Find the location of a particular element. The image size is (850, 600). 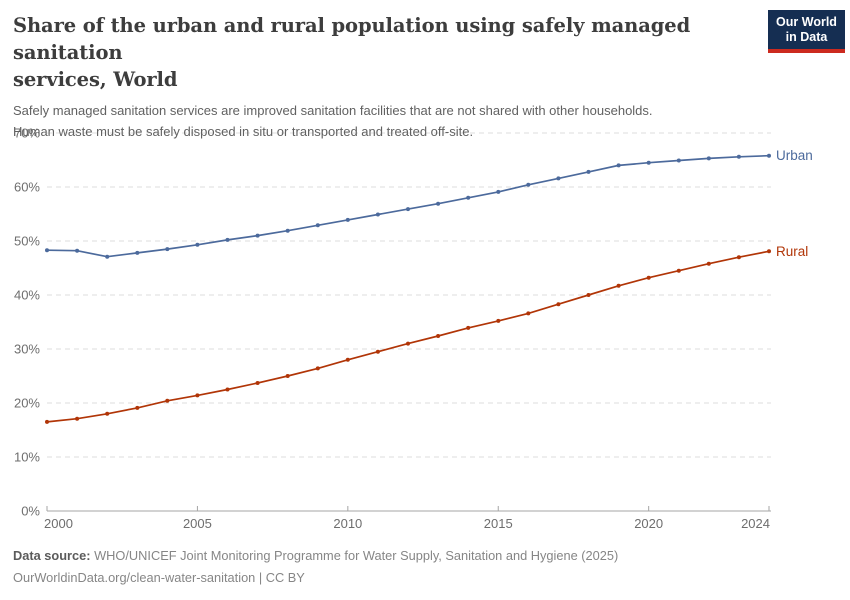

series-label-rural: Rural is located at coordinates (792, 251).